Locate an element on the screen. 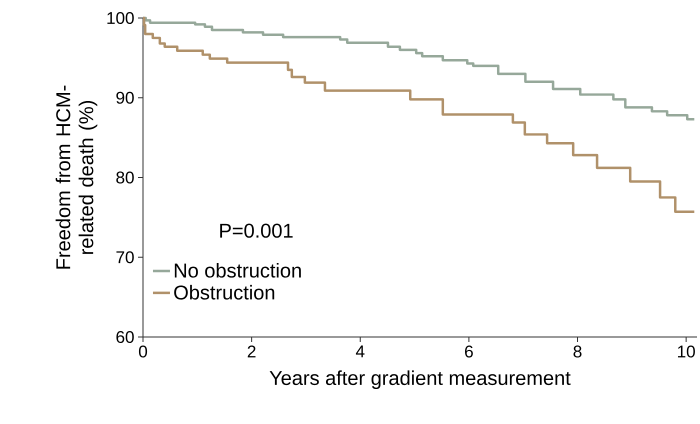 Image resolution: width=700 pixels, height=424 pixels. x-tick-label: 2 is located at coordinates (252, 352).